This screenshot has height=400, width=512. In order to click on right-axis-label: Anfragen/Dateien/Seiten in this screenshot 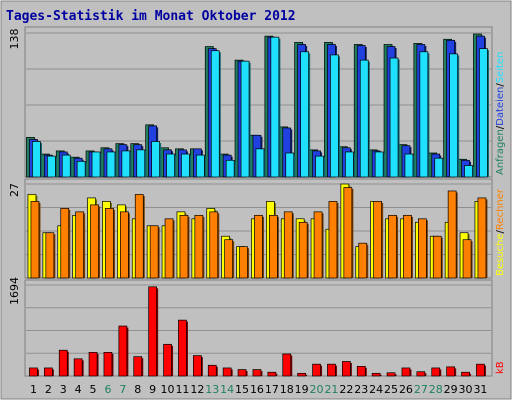, I will do `click(500, 113)`.